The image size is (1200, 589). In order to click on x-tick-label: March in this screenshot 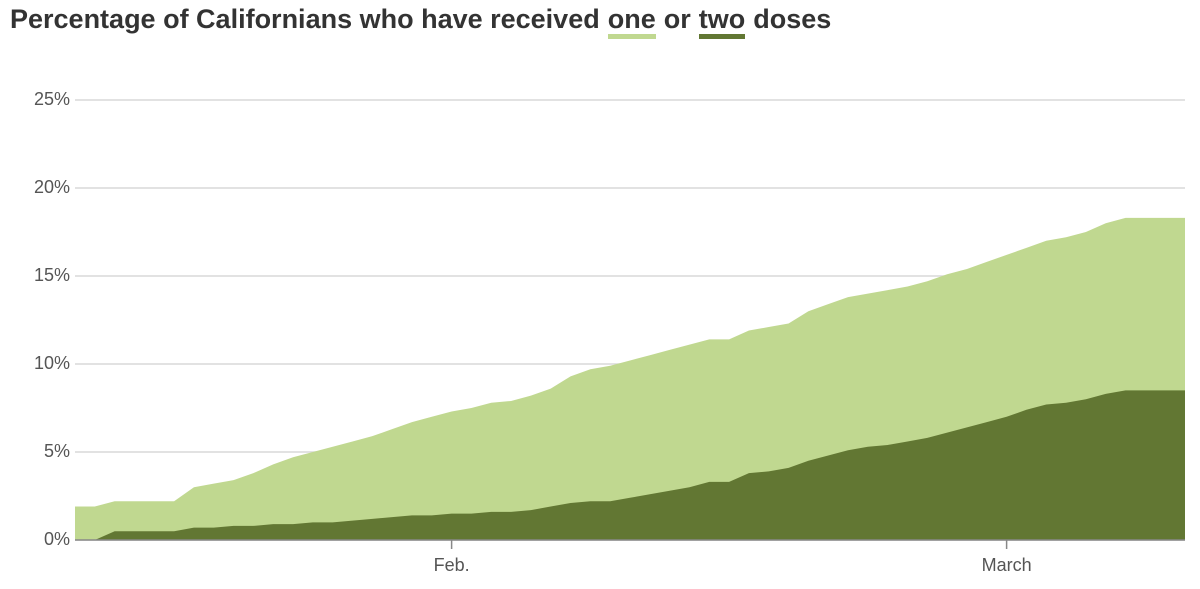, I will do `click(1007, 565)`.